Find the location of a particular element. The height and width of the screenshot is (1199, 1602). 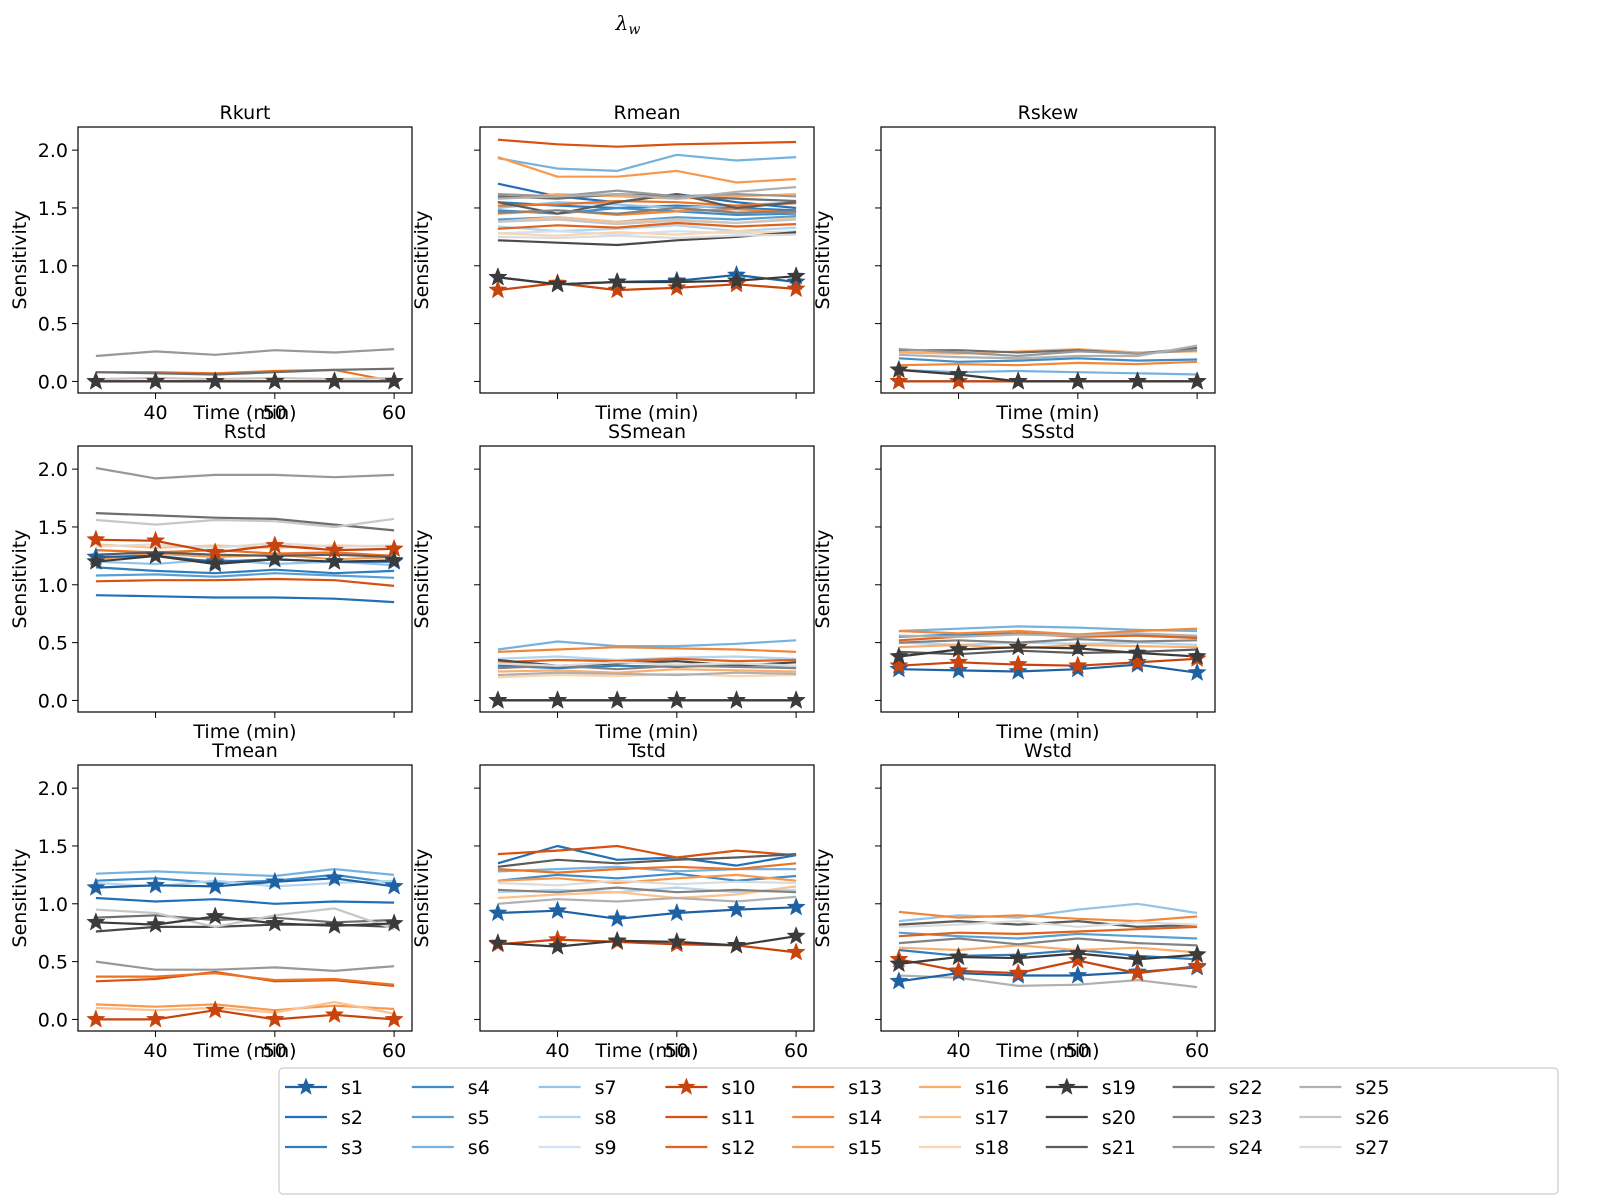

series-line-s12 is located at coordinates (647, 660).